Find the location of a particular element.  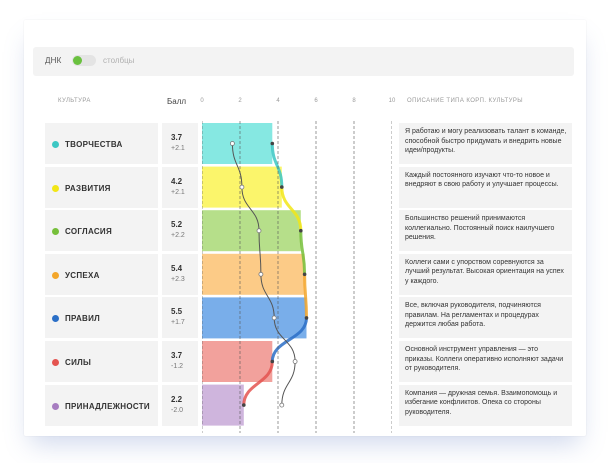

culture-name: СИЛЫ is located at coordinates (78, 362).